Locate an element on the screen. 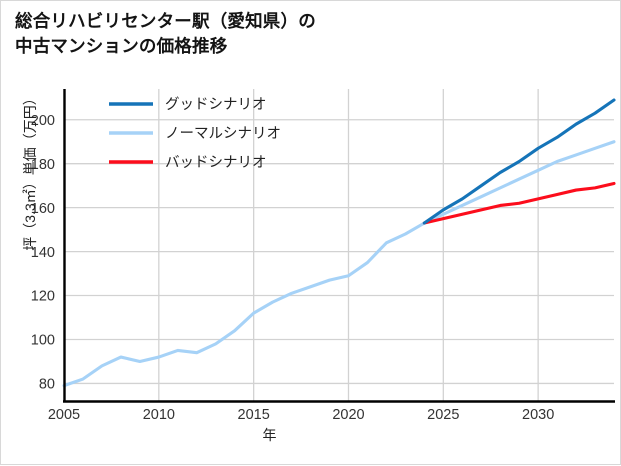 This screenshot has height=466, width=621. chart-title-line-1: 総合リハビリセンター駅（愛知県）の is located at coordinates (165, 21).